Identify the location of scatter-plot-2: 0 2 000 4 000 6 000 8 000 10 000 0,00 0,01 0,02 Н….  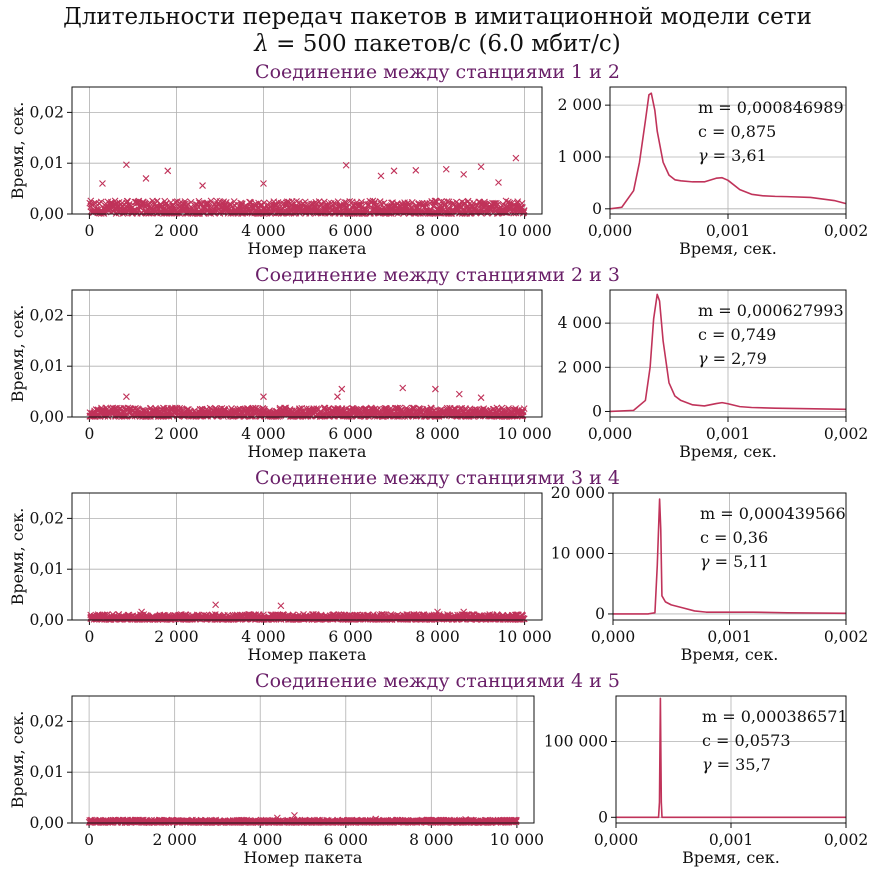
(280, 375).